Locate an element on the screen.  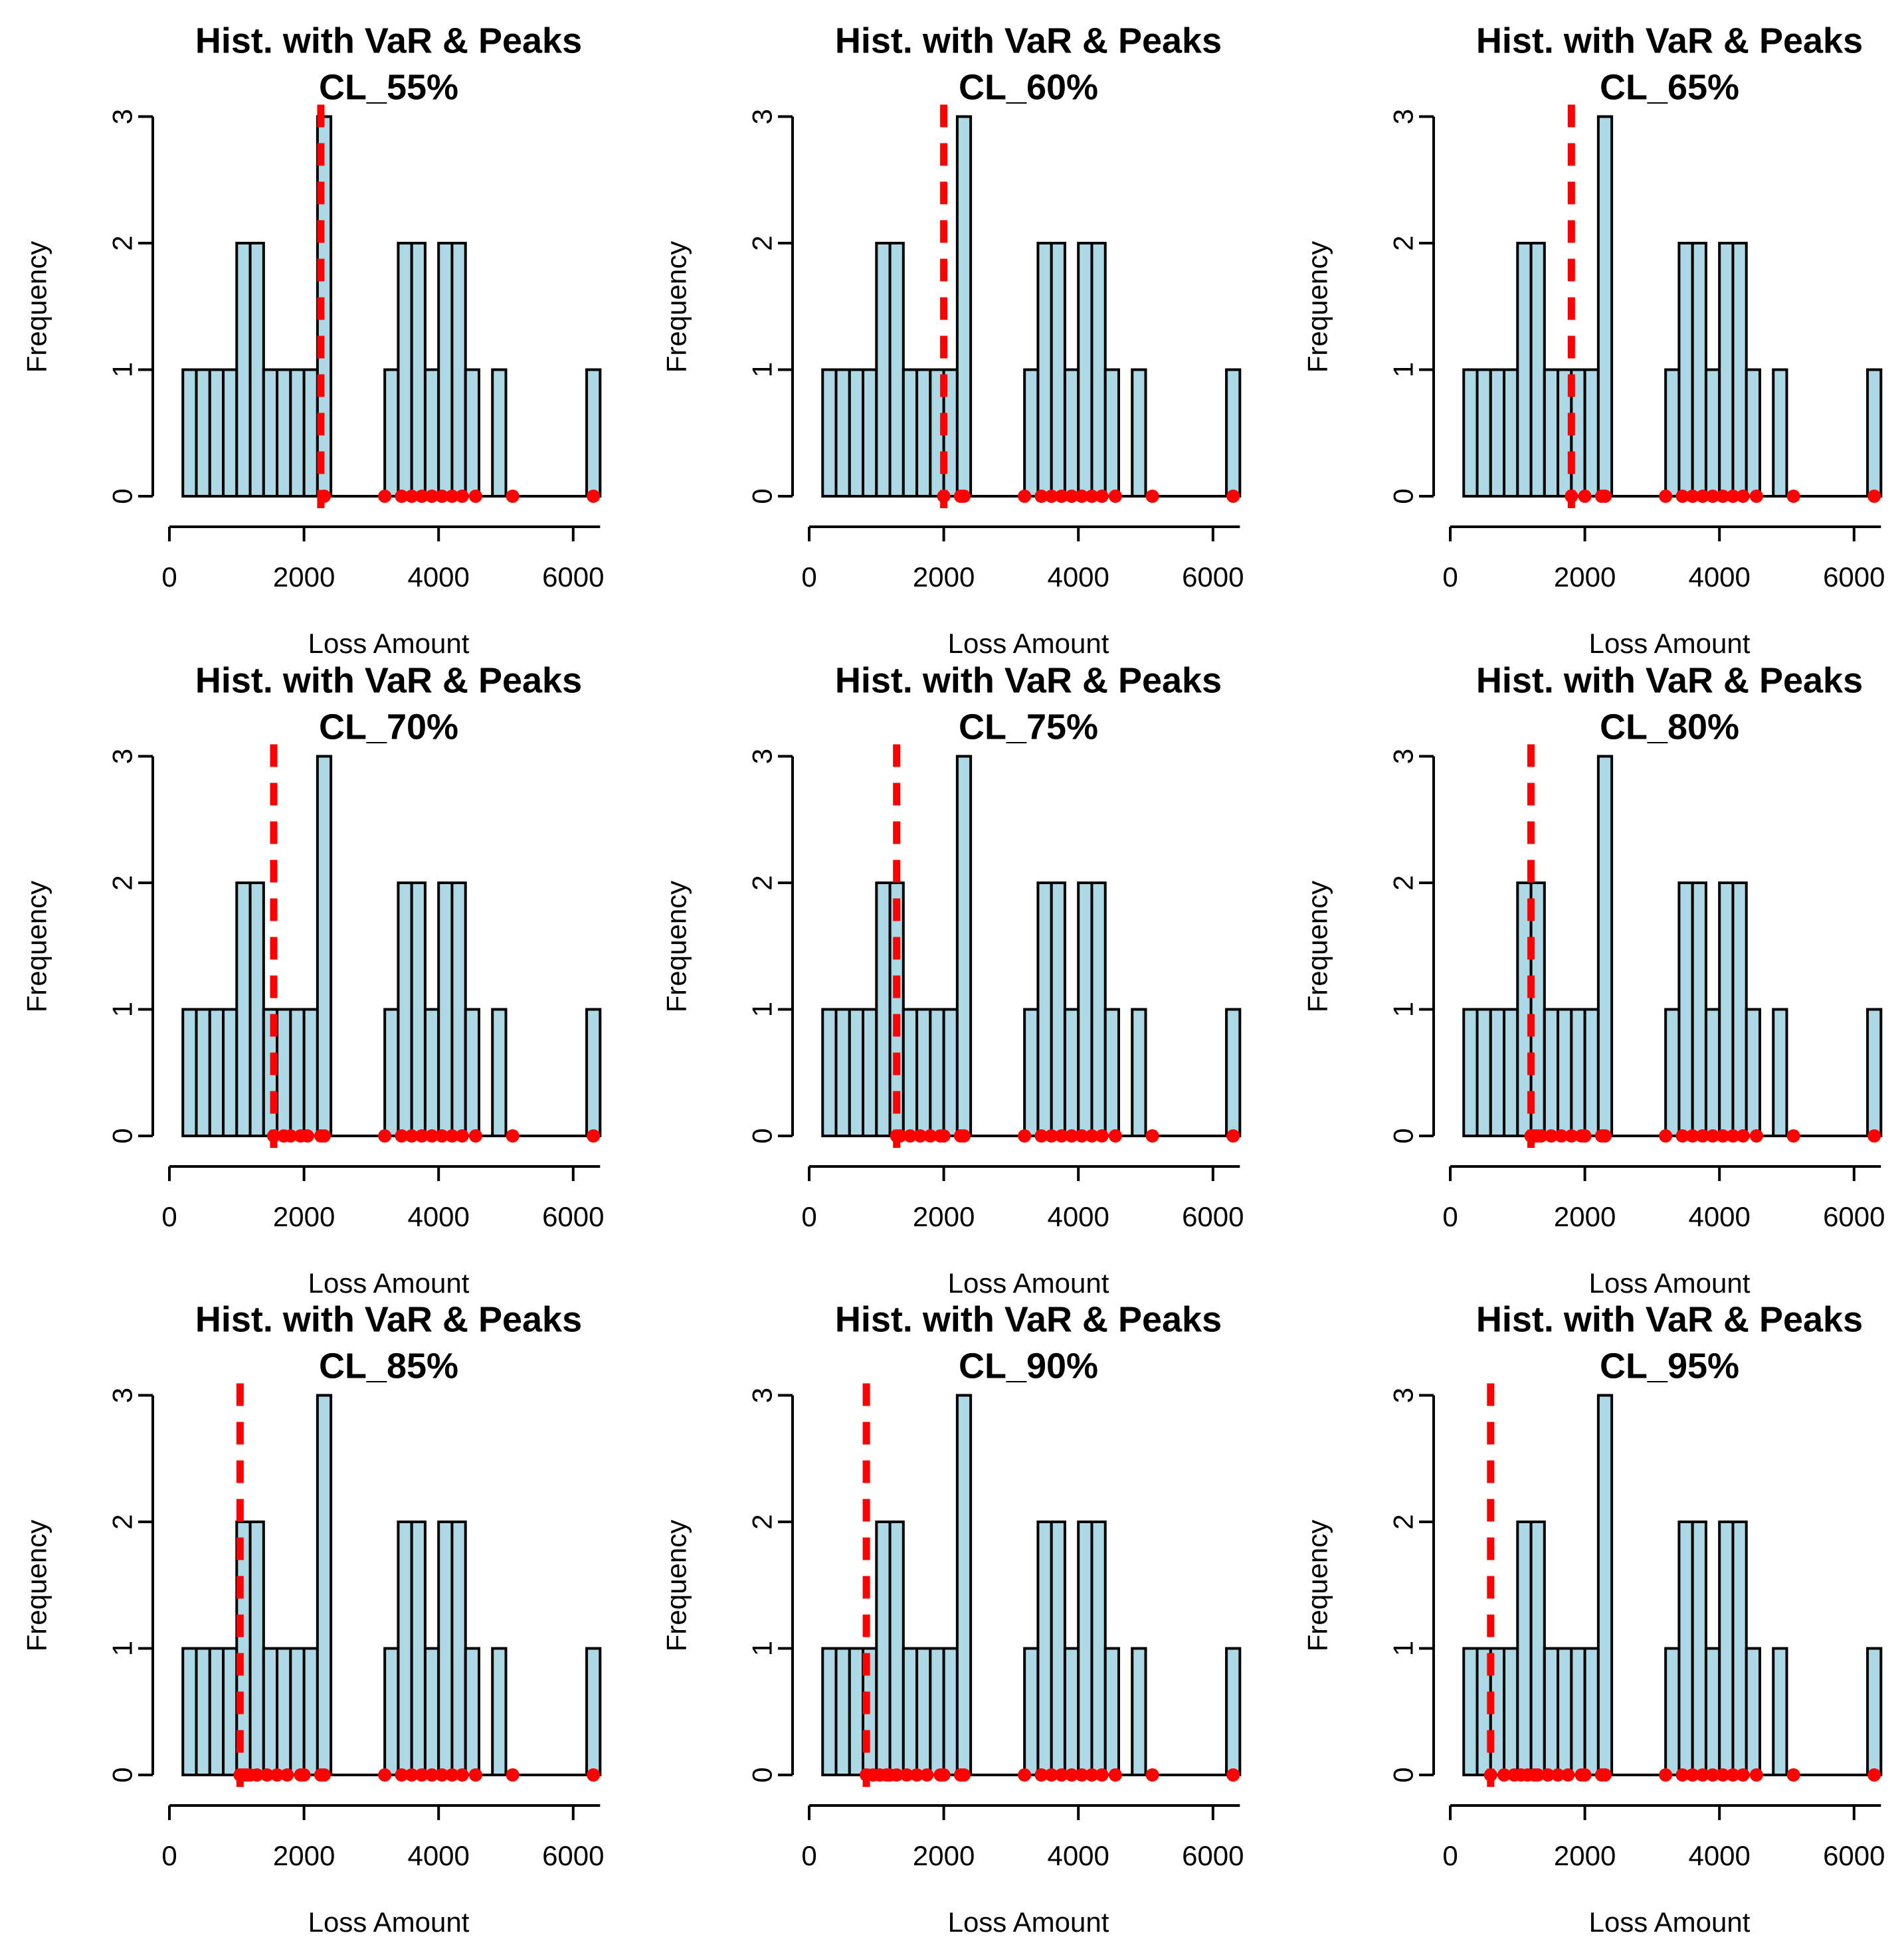
y-axis-label: Frequency is located at coordinates (36, 307).